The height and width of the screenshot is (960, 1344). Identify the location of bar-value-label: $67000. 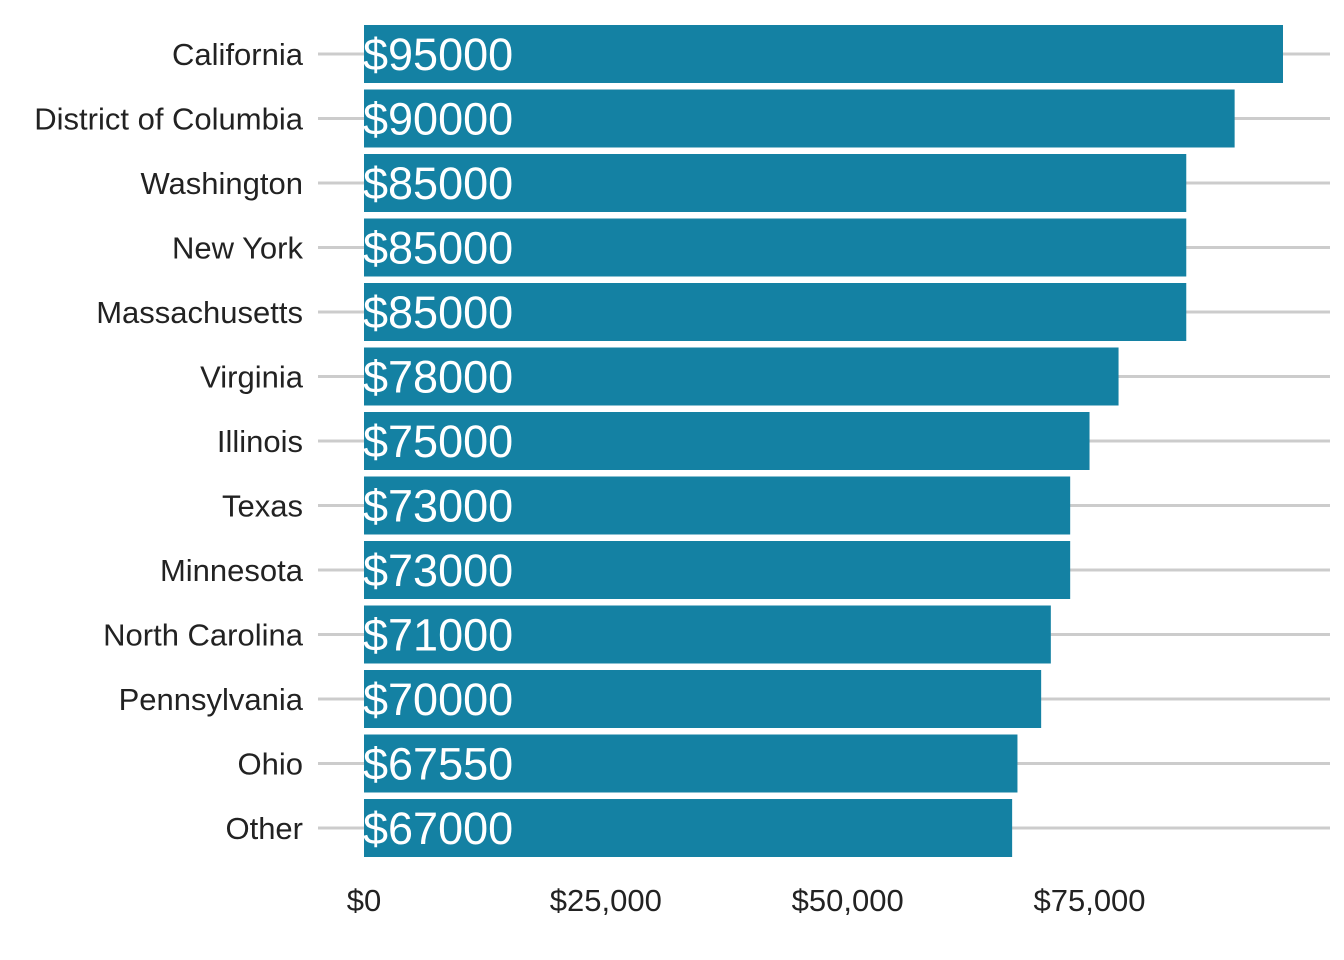
(438, 828).